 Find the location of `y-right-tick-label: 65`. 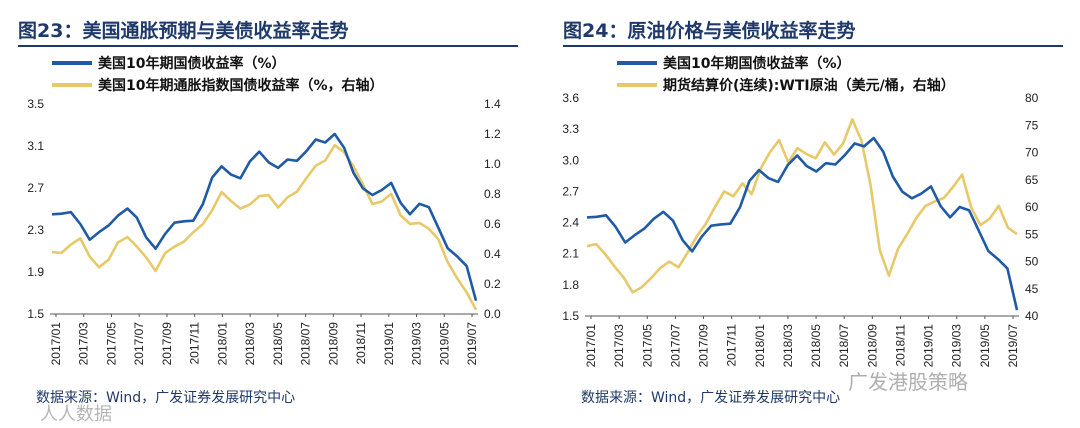

y-right-tick-label: 65 is located at coordinates (1032, 180).